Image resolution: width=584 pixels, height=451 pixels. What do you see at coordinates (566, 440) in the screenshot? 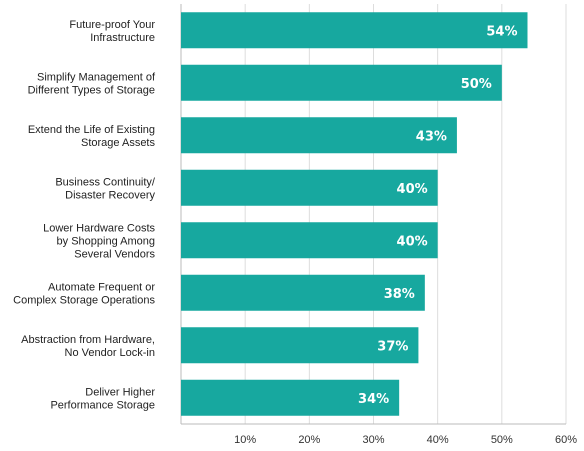
I see `x-tick-label: 60%` at bounding box center [566, 440].